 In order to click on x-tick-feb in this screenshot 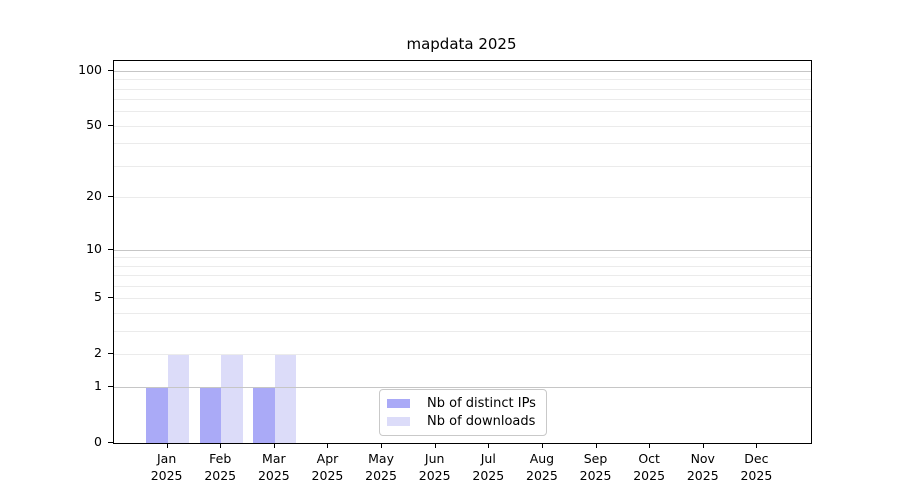, I will do `click(221, 445)`.